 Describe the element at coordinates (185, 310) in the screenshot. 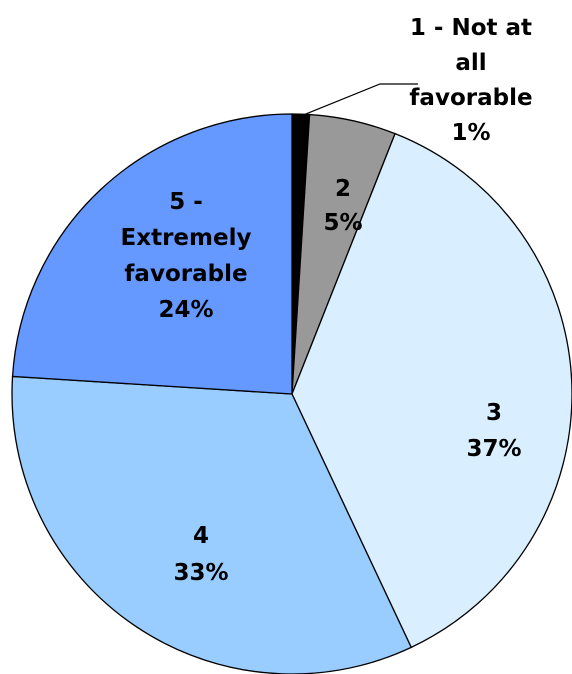

I see `percent-label: 24%` at that location.